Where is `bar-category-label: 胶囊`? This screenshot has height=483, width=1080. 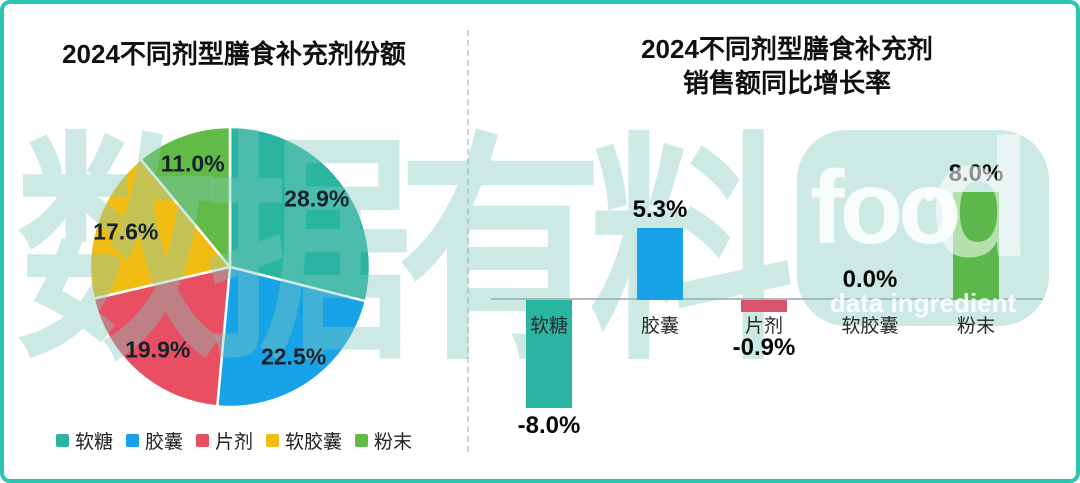 bar-category-label: 胶囊 is located at coordinates (659, 326).